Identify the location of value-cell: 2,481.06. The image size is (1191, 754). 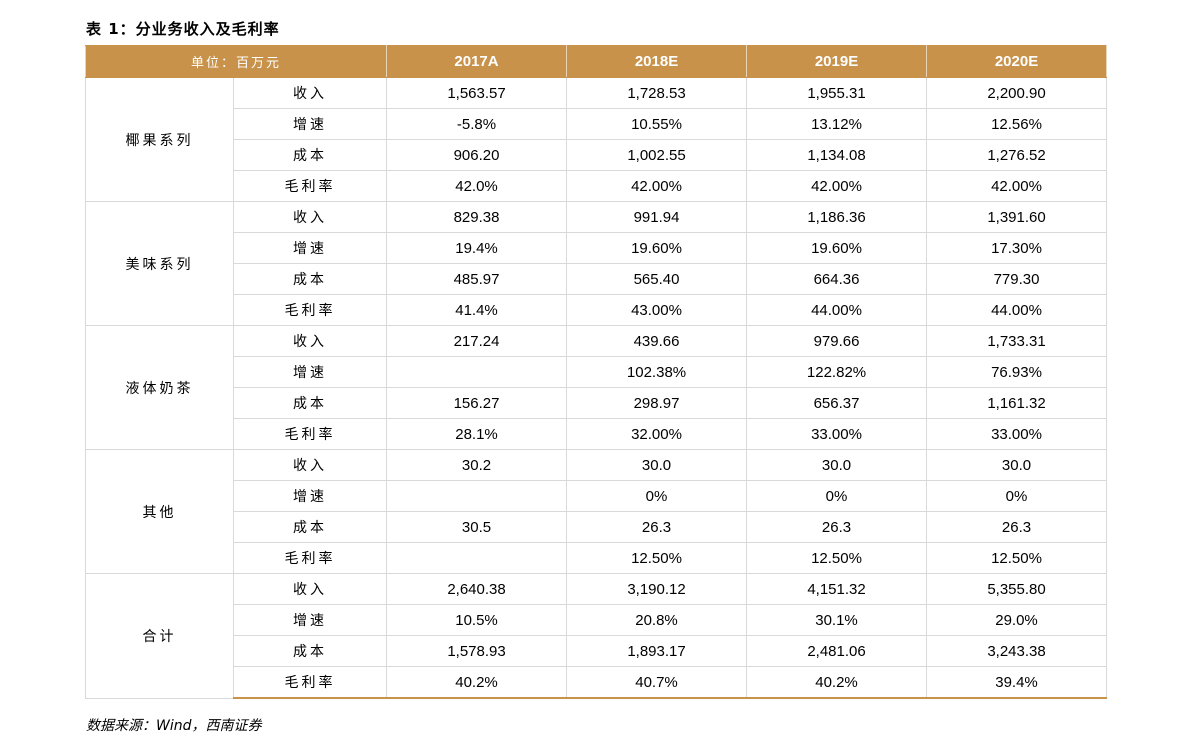
(837, 651).